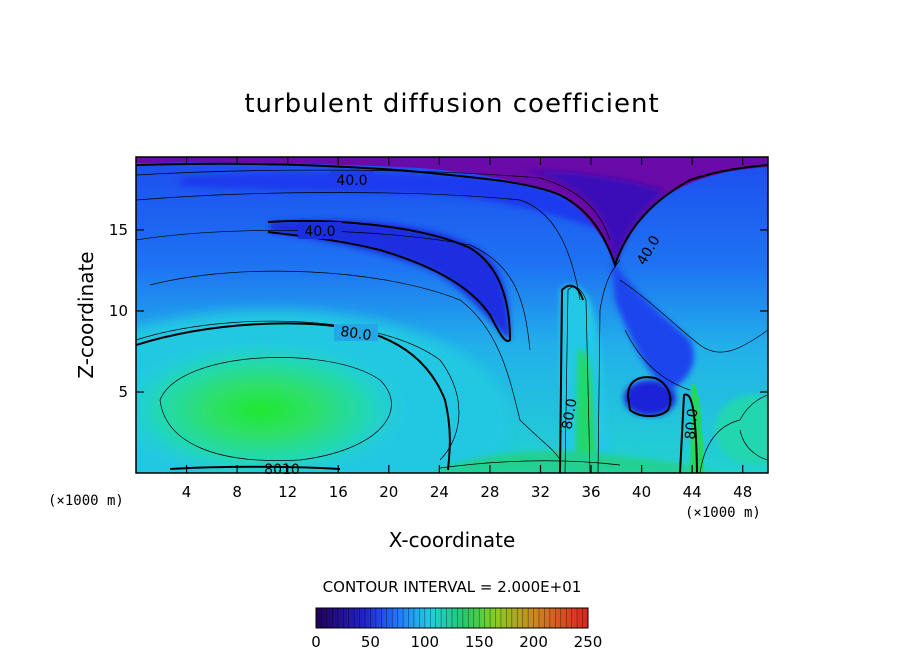  What do you see at coordinates (282, 470) in the screenshot?
I see `contour-label: 8010` at bounding box center [282, 470].